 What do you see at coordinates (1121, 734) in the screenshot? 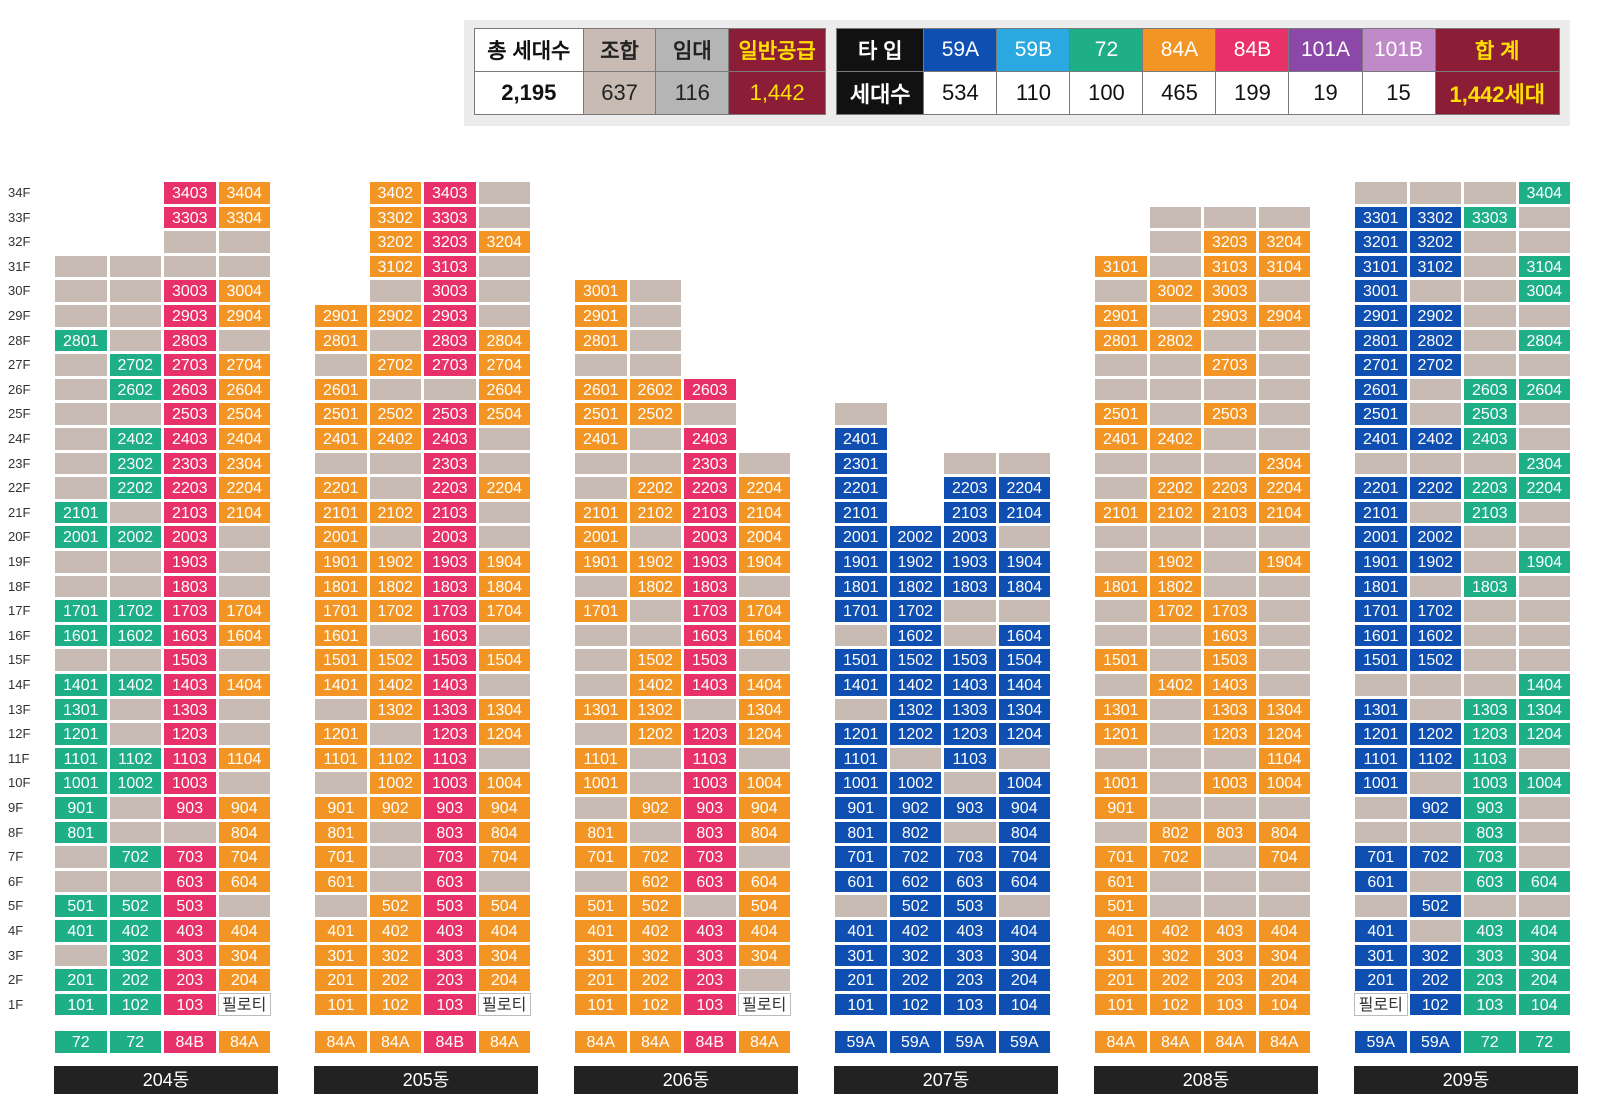
I see `unit-cell: 1201` at bounding box center [1121, 734].